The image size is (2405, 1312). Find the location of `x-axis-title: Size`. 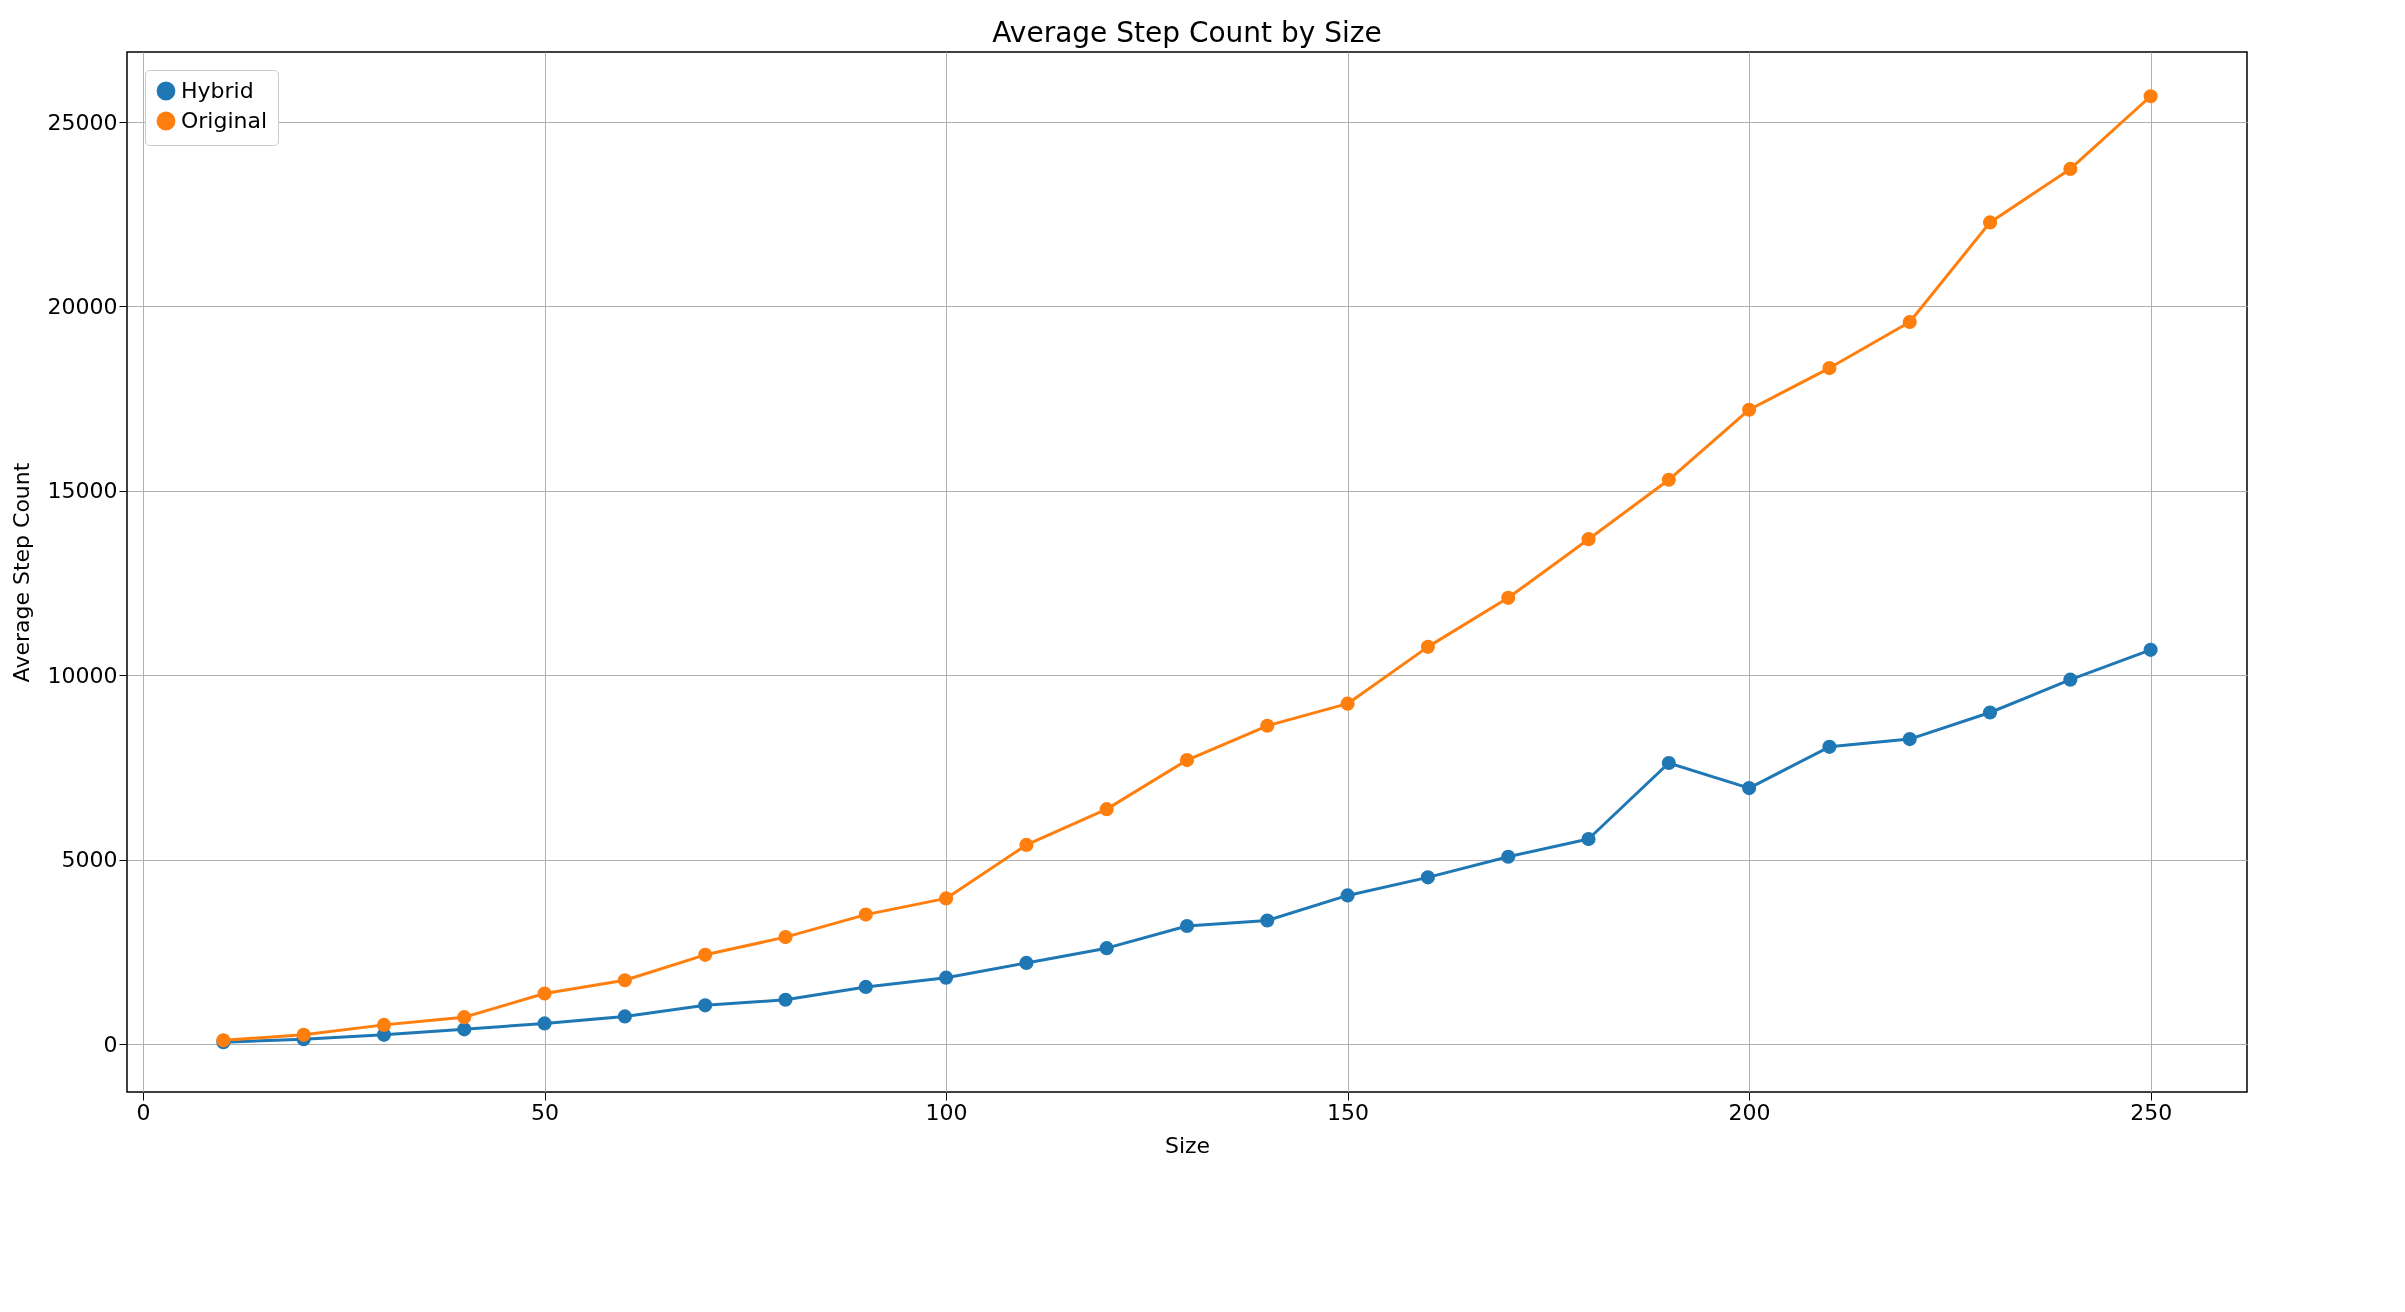

x-axis-title: Size is located at coordinates (1187, 1145).